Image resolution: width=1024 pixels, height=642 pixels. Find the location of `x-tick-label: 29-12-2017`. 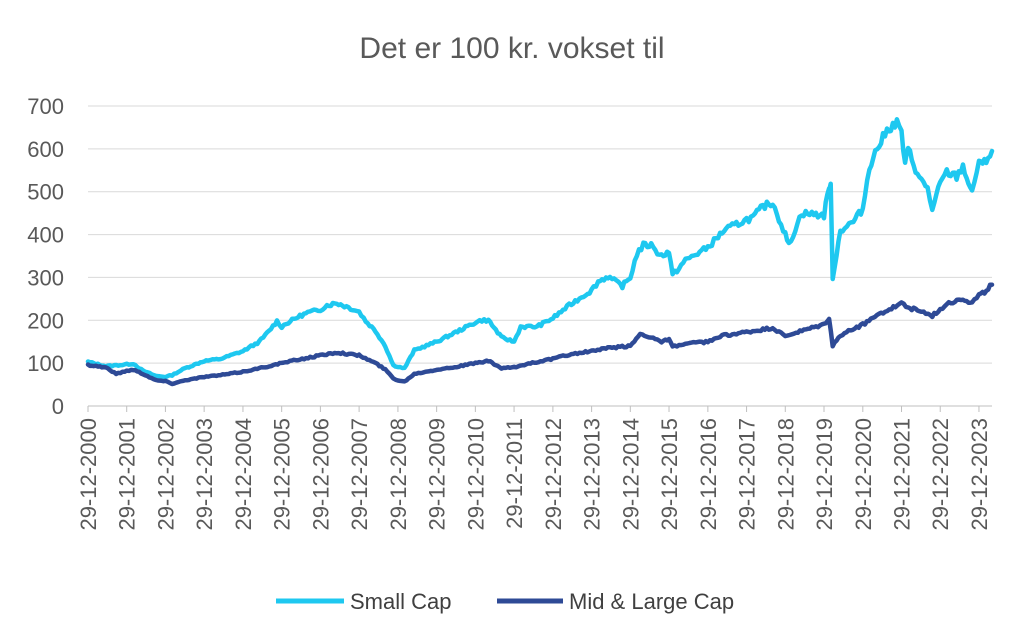

x-tick-label: 29-12-2017 is located at coordinates (747, 474).